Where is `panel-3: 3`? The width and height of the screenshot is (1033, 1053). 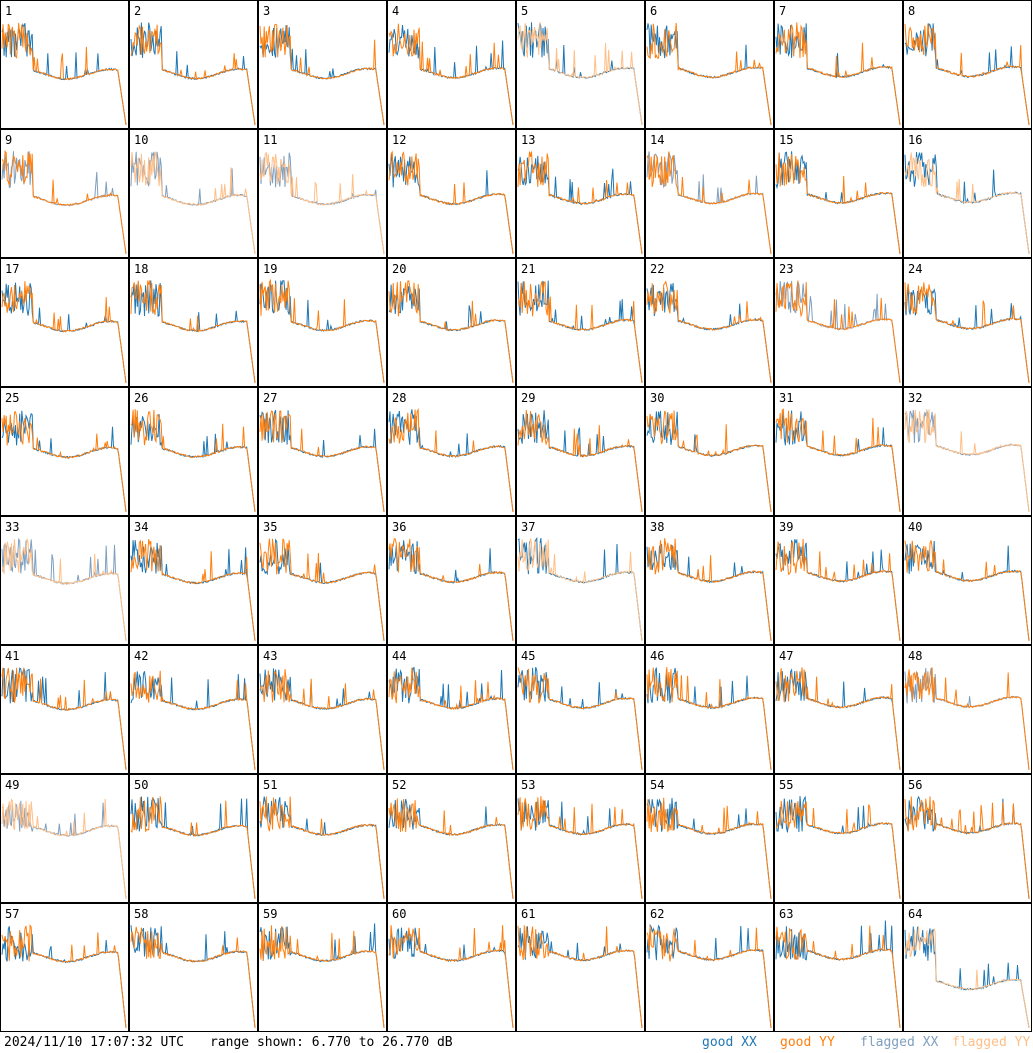 panel-3: 3 is located at coordinates (322, 64).